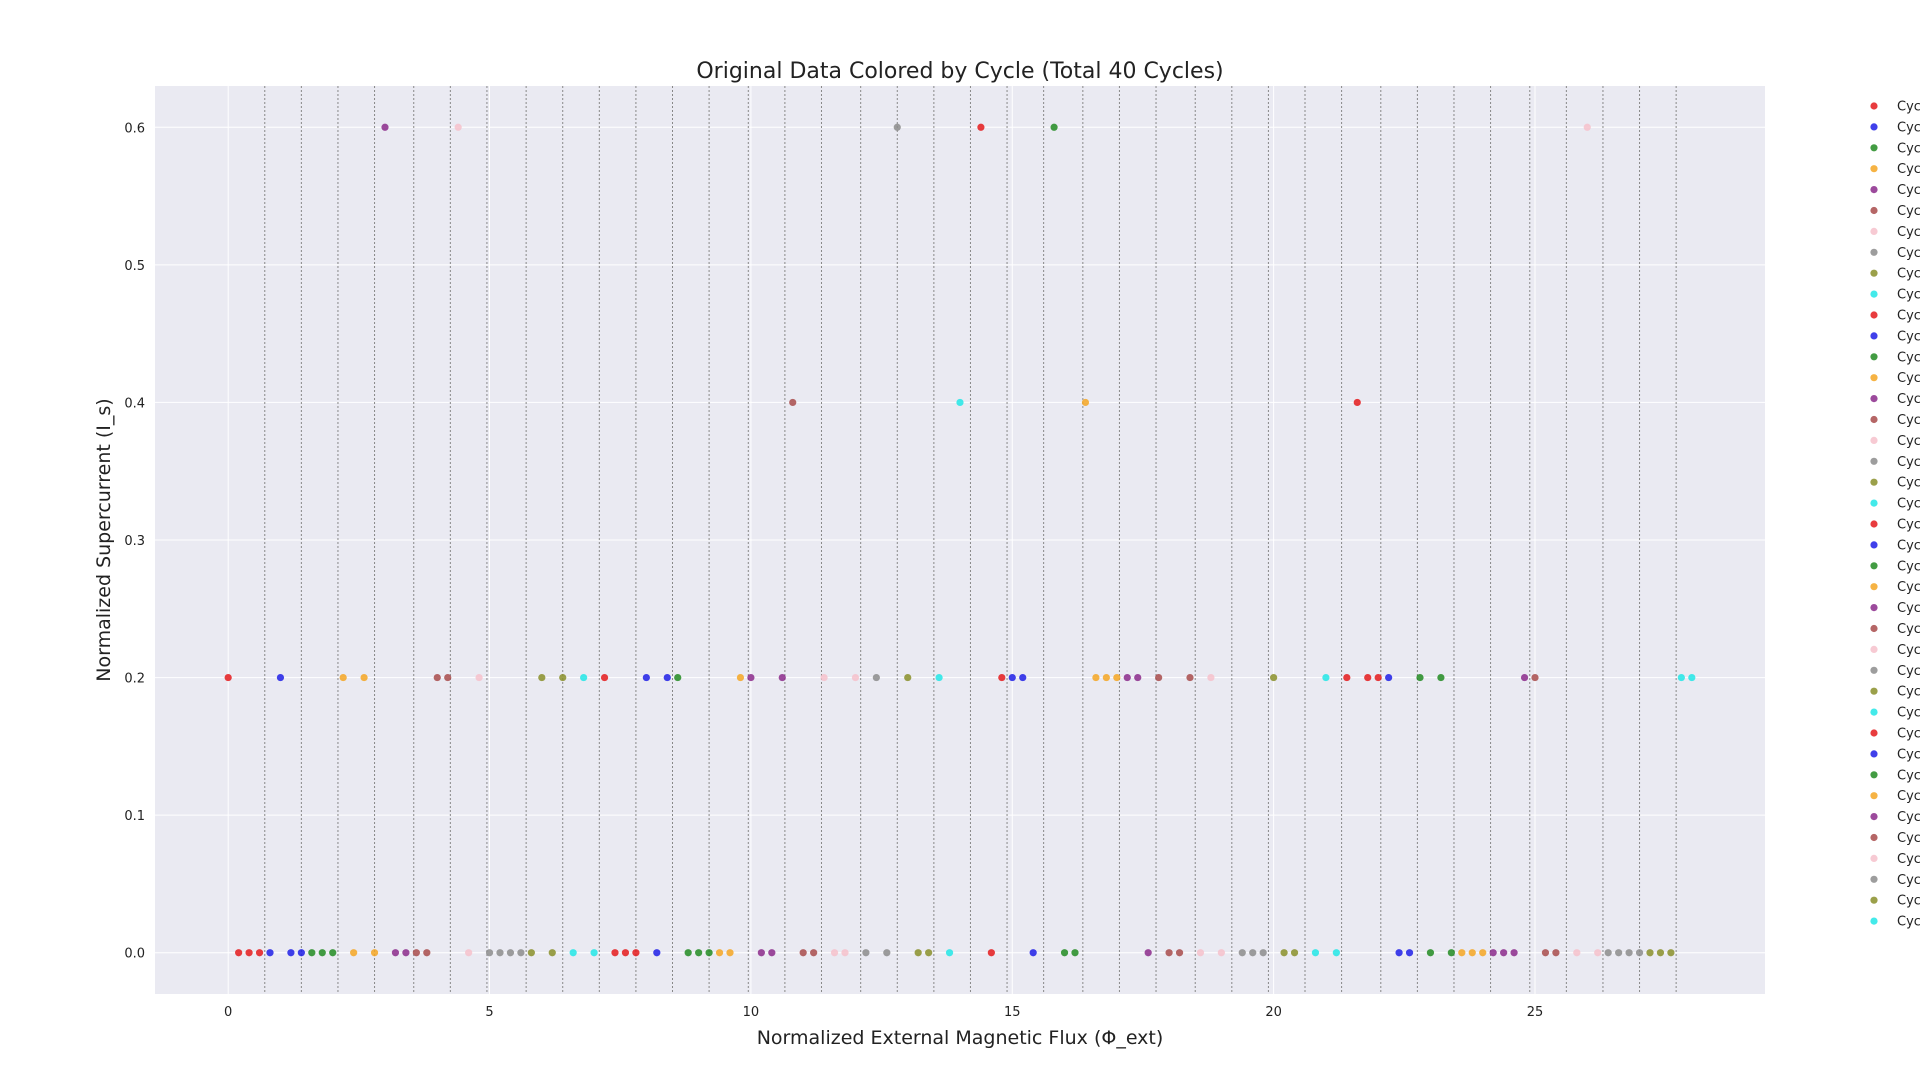  What do you see at coordinates (134, 541) in the screenshot?
I see `y-tick-label: 0.3` at bounding box center [134, 541].